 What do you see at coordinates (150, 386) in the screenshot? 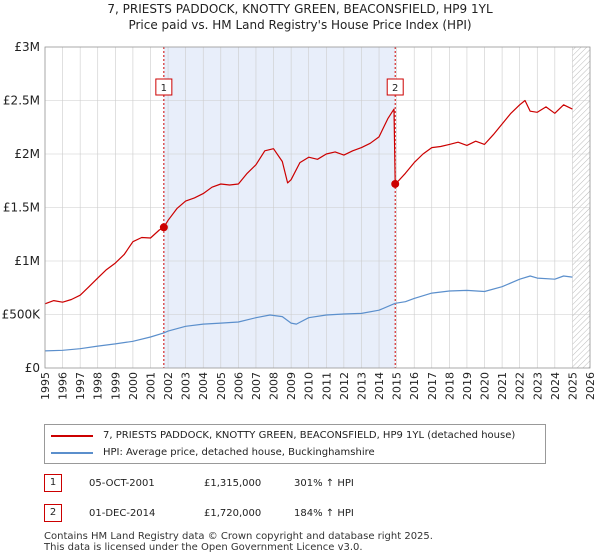
I see `x-tick-label: 2001` at bounding box center [150, 386].